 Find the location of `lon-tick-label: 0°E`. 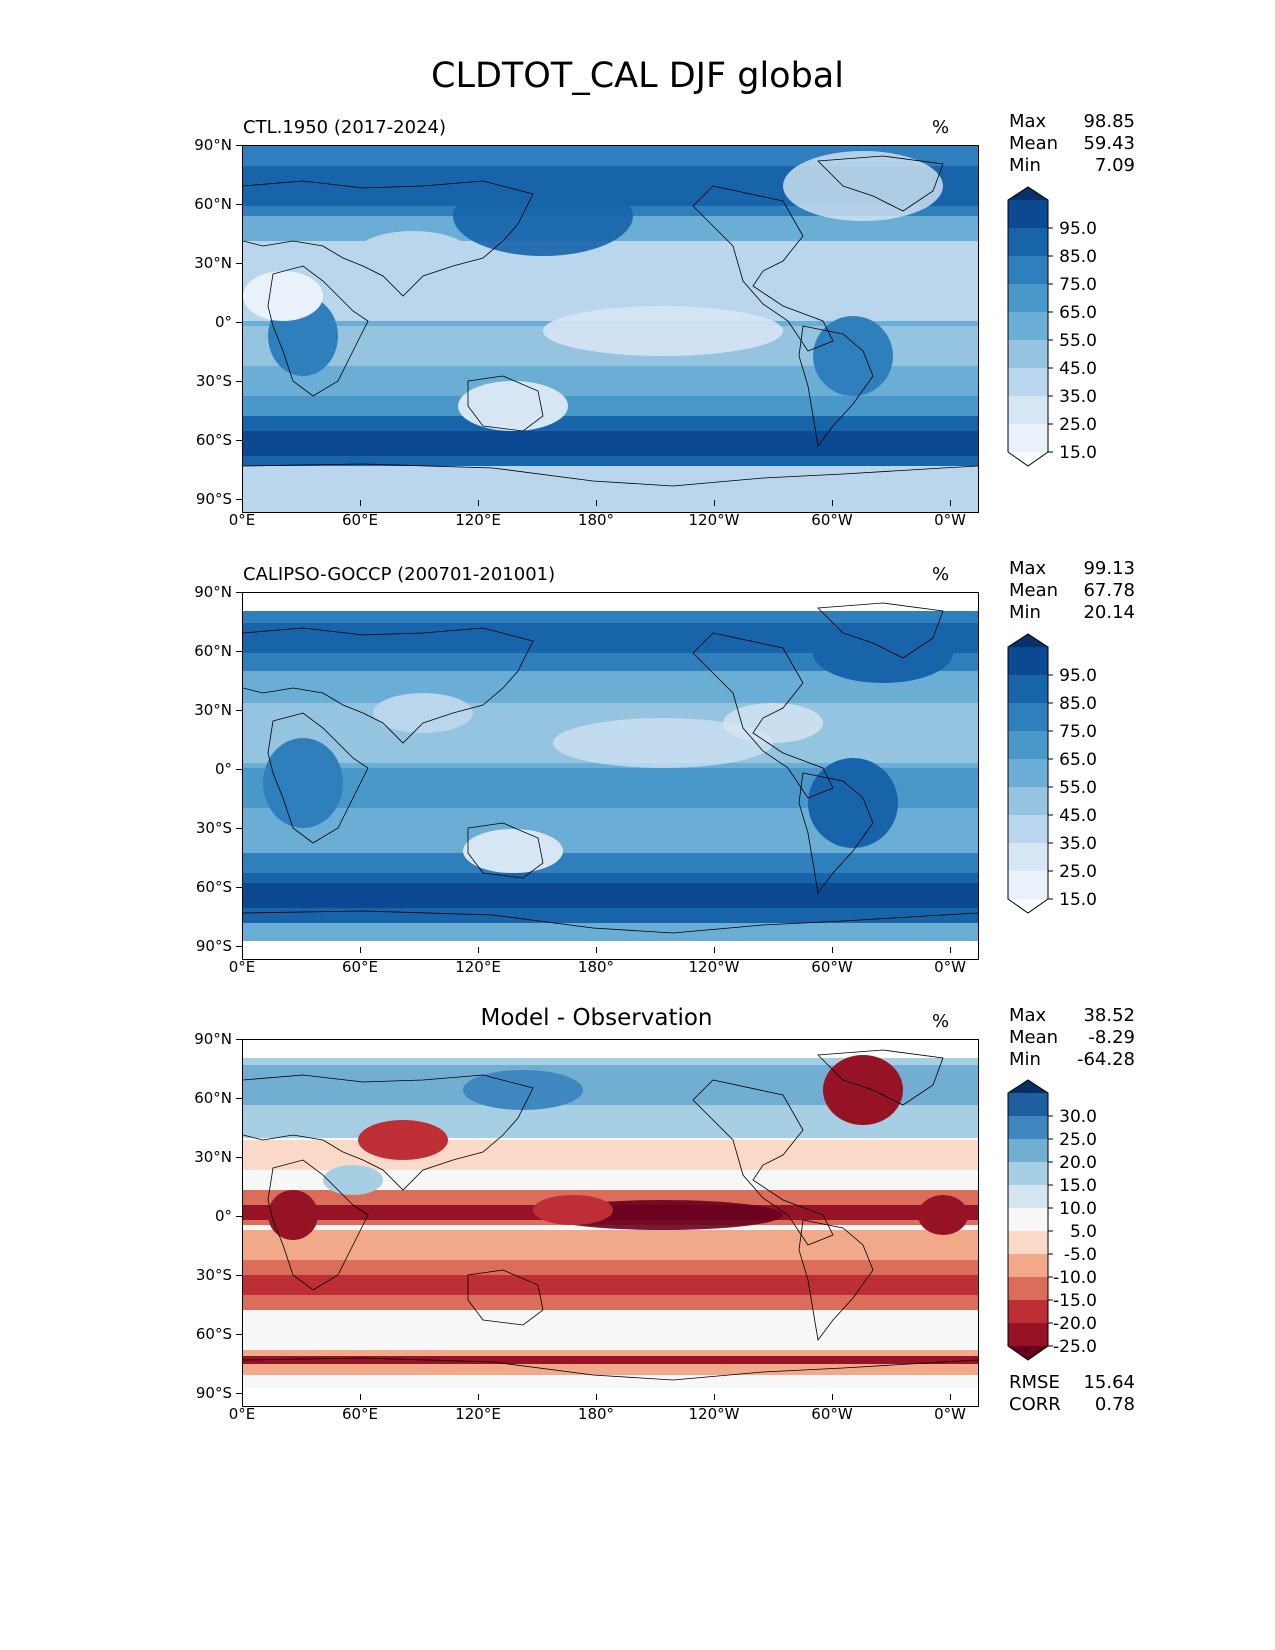

lon-tick-label: 0°E is located at coordinates (242, 520).